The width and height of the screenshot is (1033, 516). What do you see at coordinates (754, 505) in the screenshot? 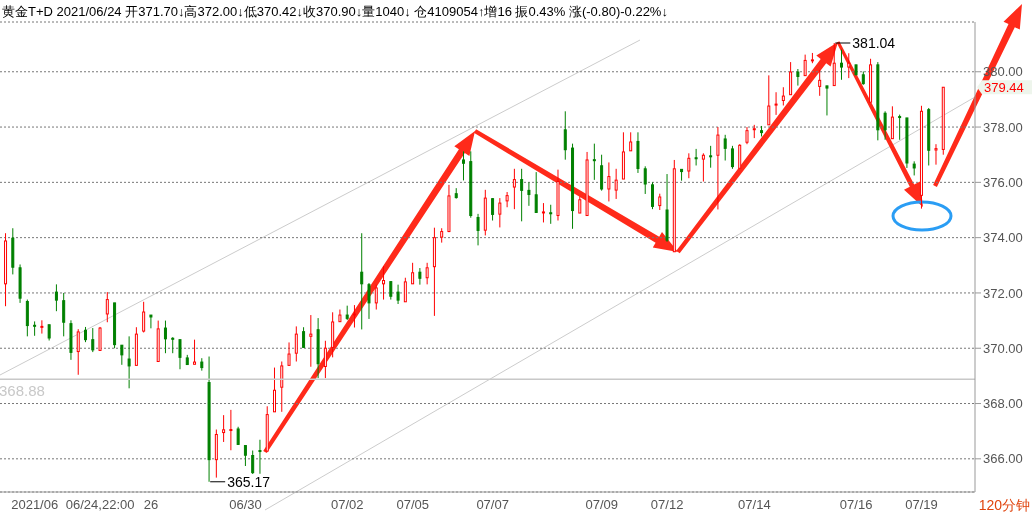
I see `x-tick-label: 07/14` at bounding box center [754, 505].